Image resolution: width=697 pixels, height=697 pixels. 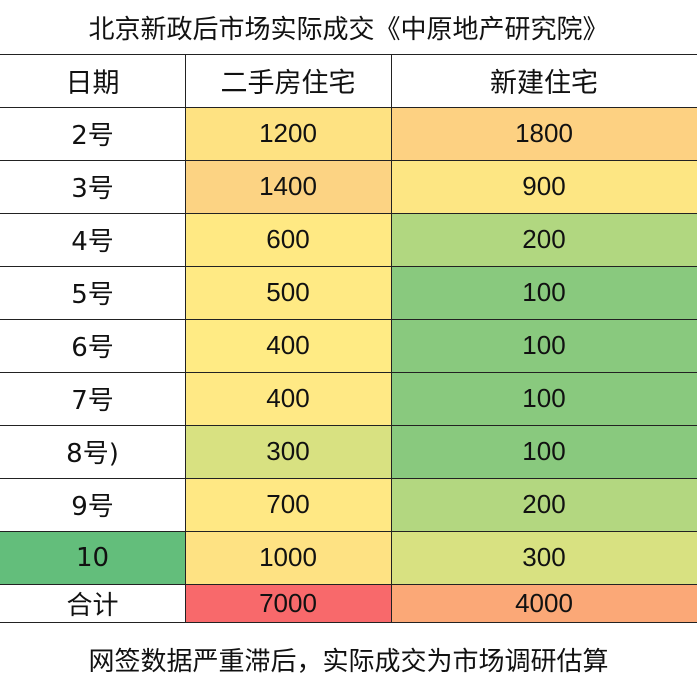 What do you see at coordinates (544, 504) in the screenshot?
I see `row-8-new-housing-value: 200` at bounding box center [544, 504].